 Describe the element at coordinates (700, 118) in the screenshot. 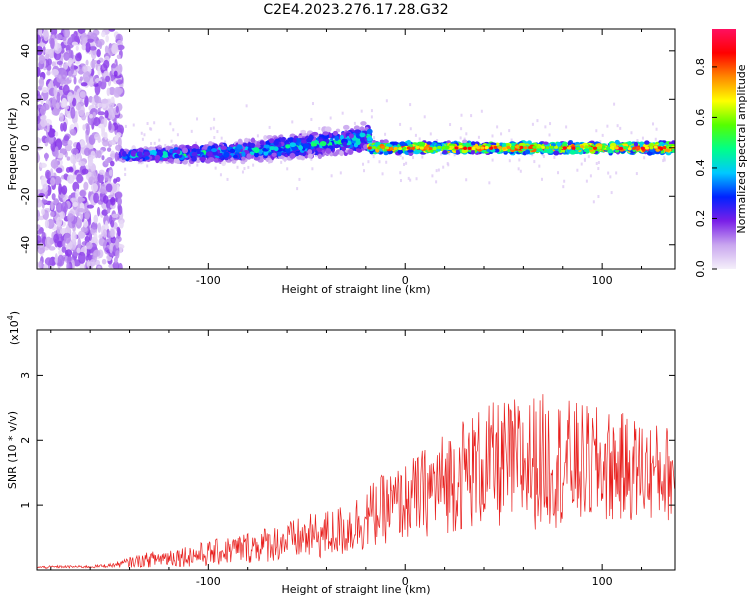

I see `colorbar-tick-label: 0.6` at that location.